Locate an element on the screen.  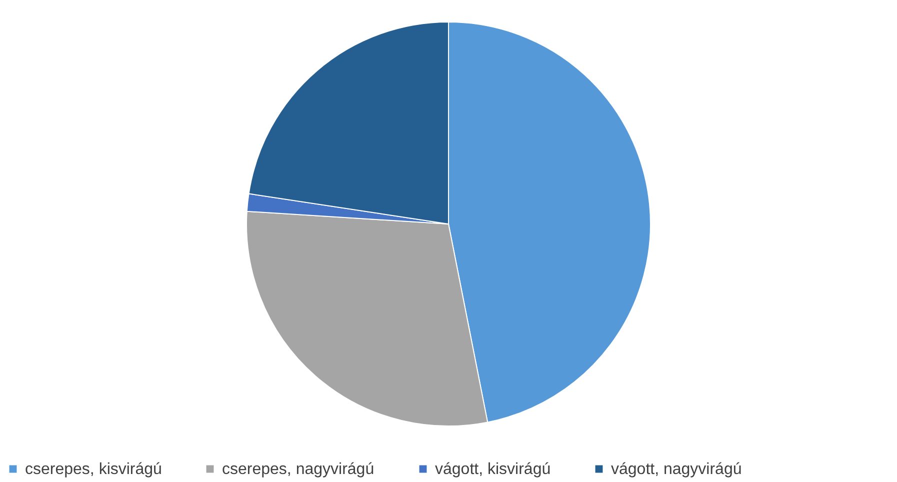
legend-label: vágott, nagyvirágú is located at coordinates (676, 469).